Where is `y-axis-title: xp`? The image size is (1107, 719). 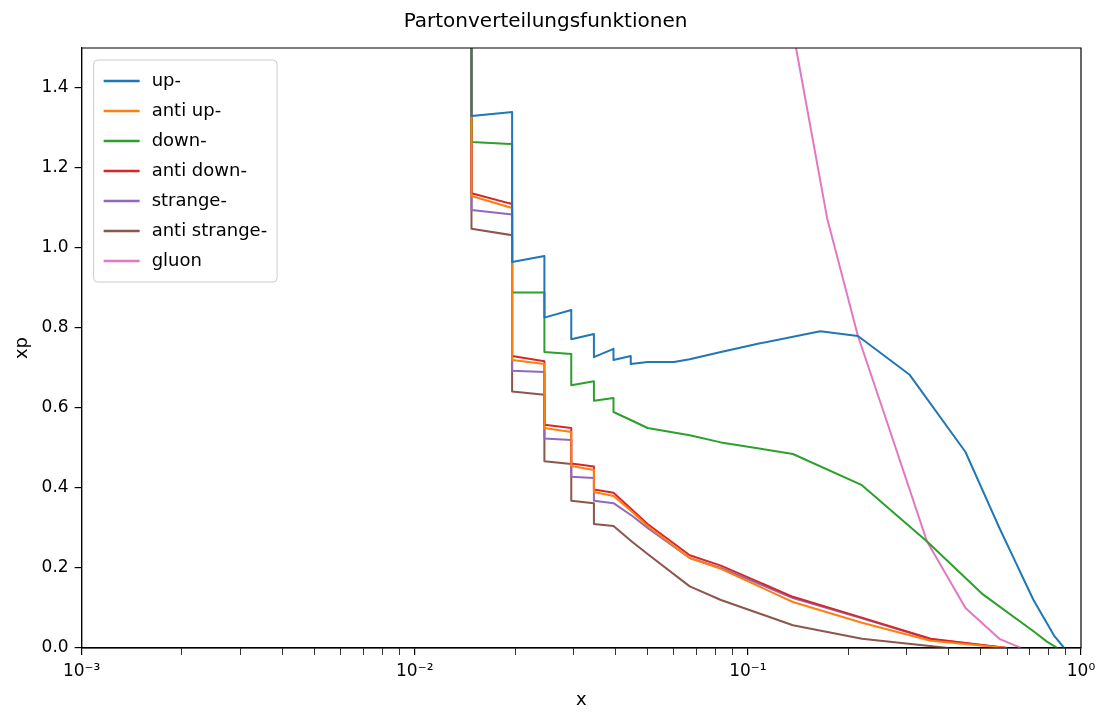
y-axis-title: xp is located at coordinates (21, 348).